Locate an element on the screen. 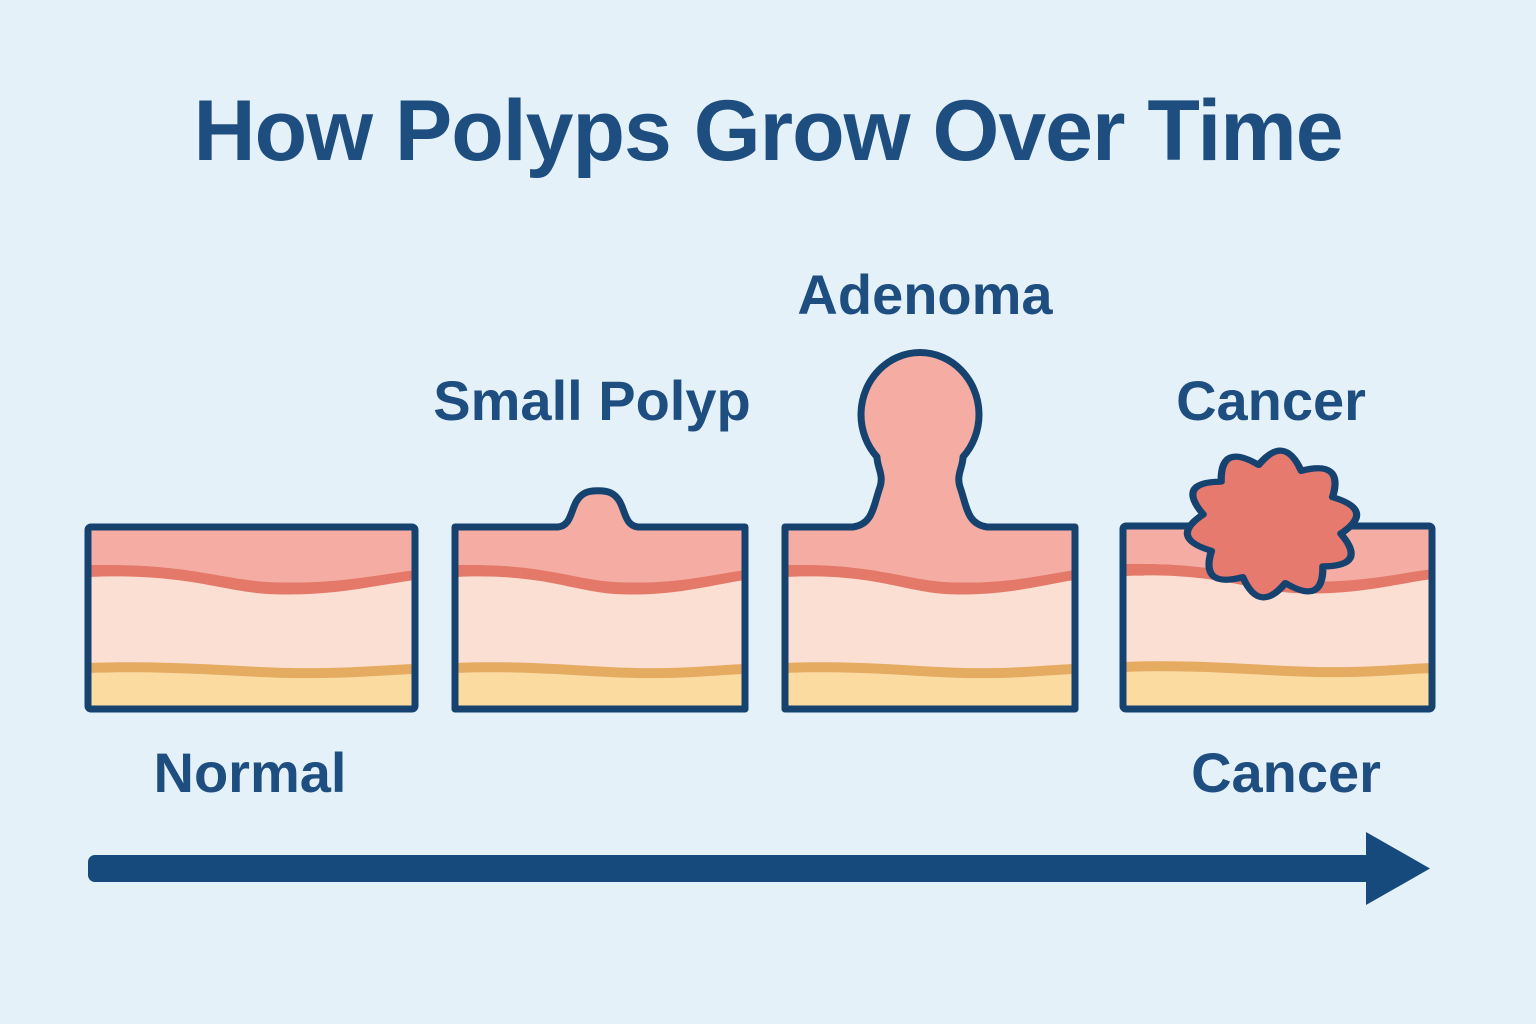 Image resolution: width=1536 pixels, height=1024 pixels. cancer-tumor is located at coordinates (1272, 524).